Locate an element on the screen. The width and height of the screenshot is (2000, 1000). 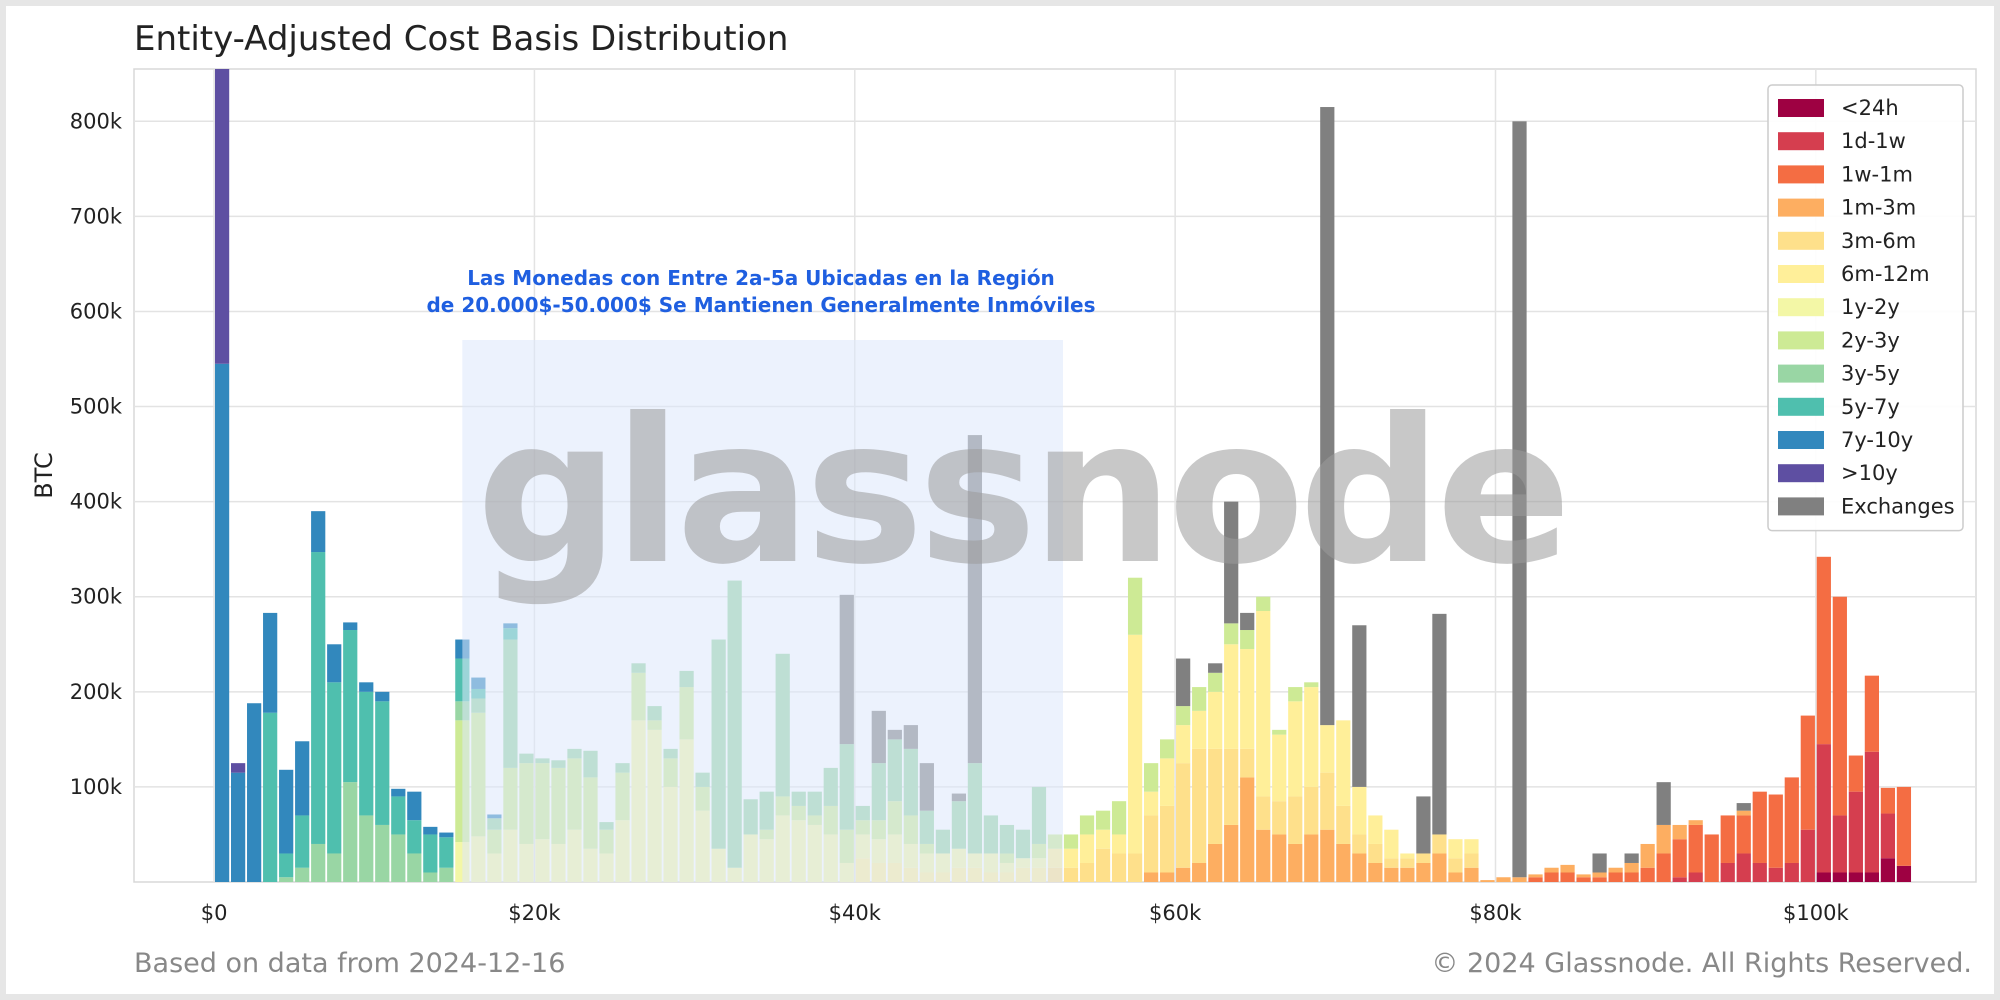
y-tick-label: 700k is located at coordinates (96, 216).